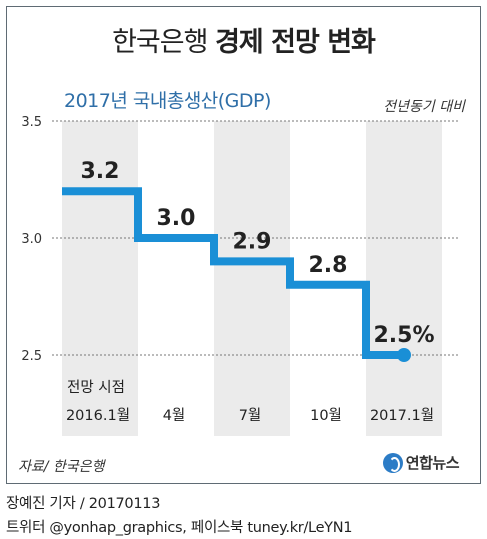 The height and width of the screenshot is (539, 487). I want to click on logo-text: 연합뉴스, so click(432, 463).